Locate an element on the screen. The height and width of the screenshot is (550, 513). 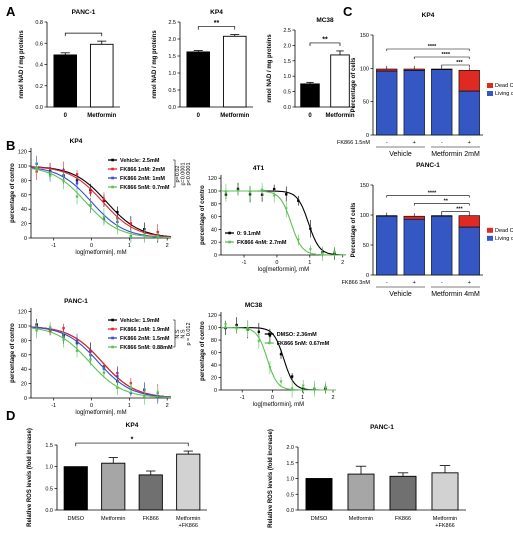
series-line is located at coordinates (278, 359).